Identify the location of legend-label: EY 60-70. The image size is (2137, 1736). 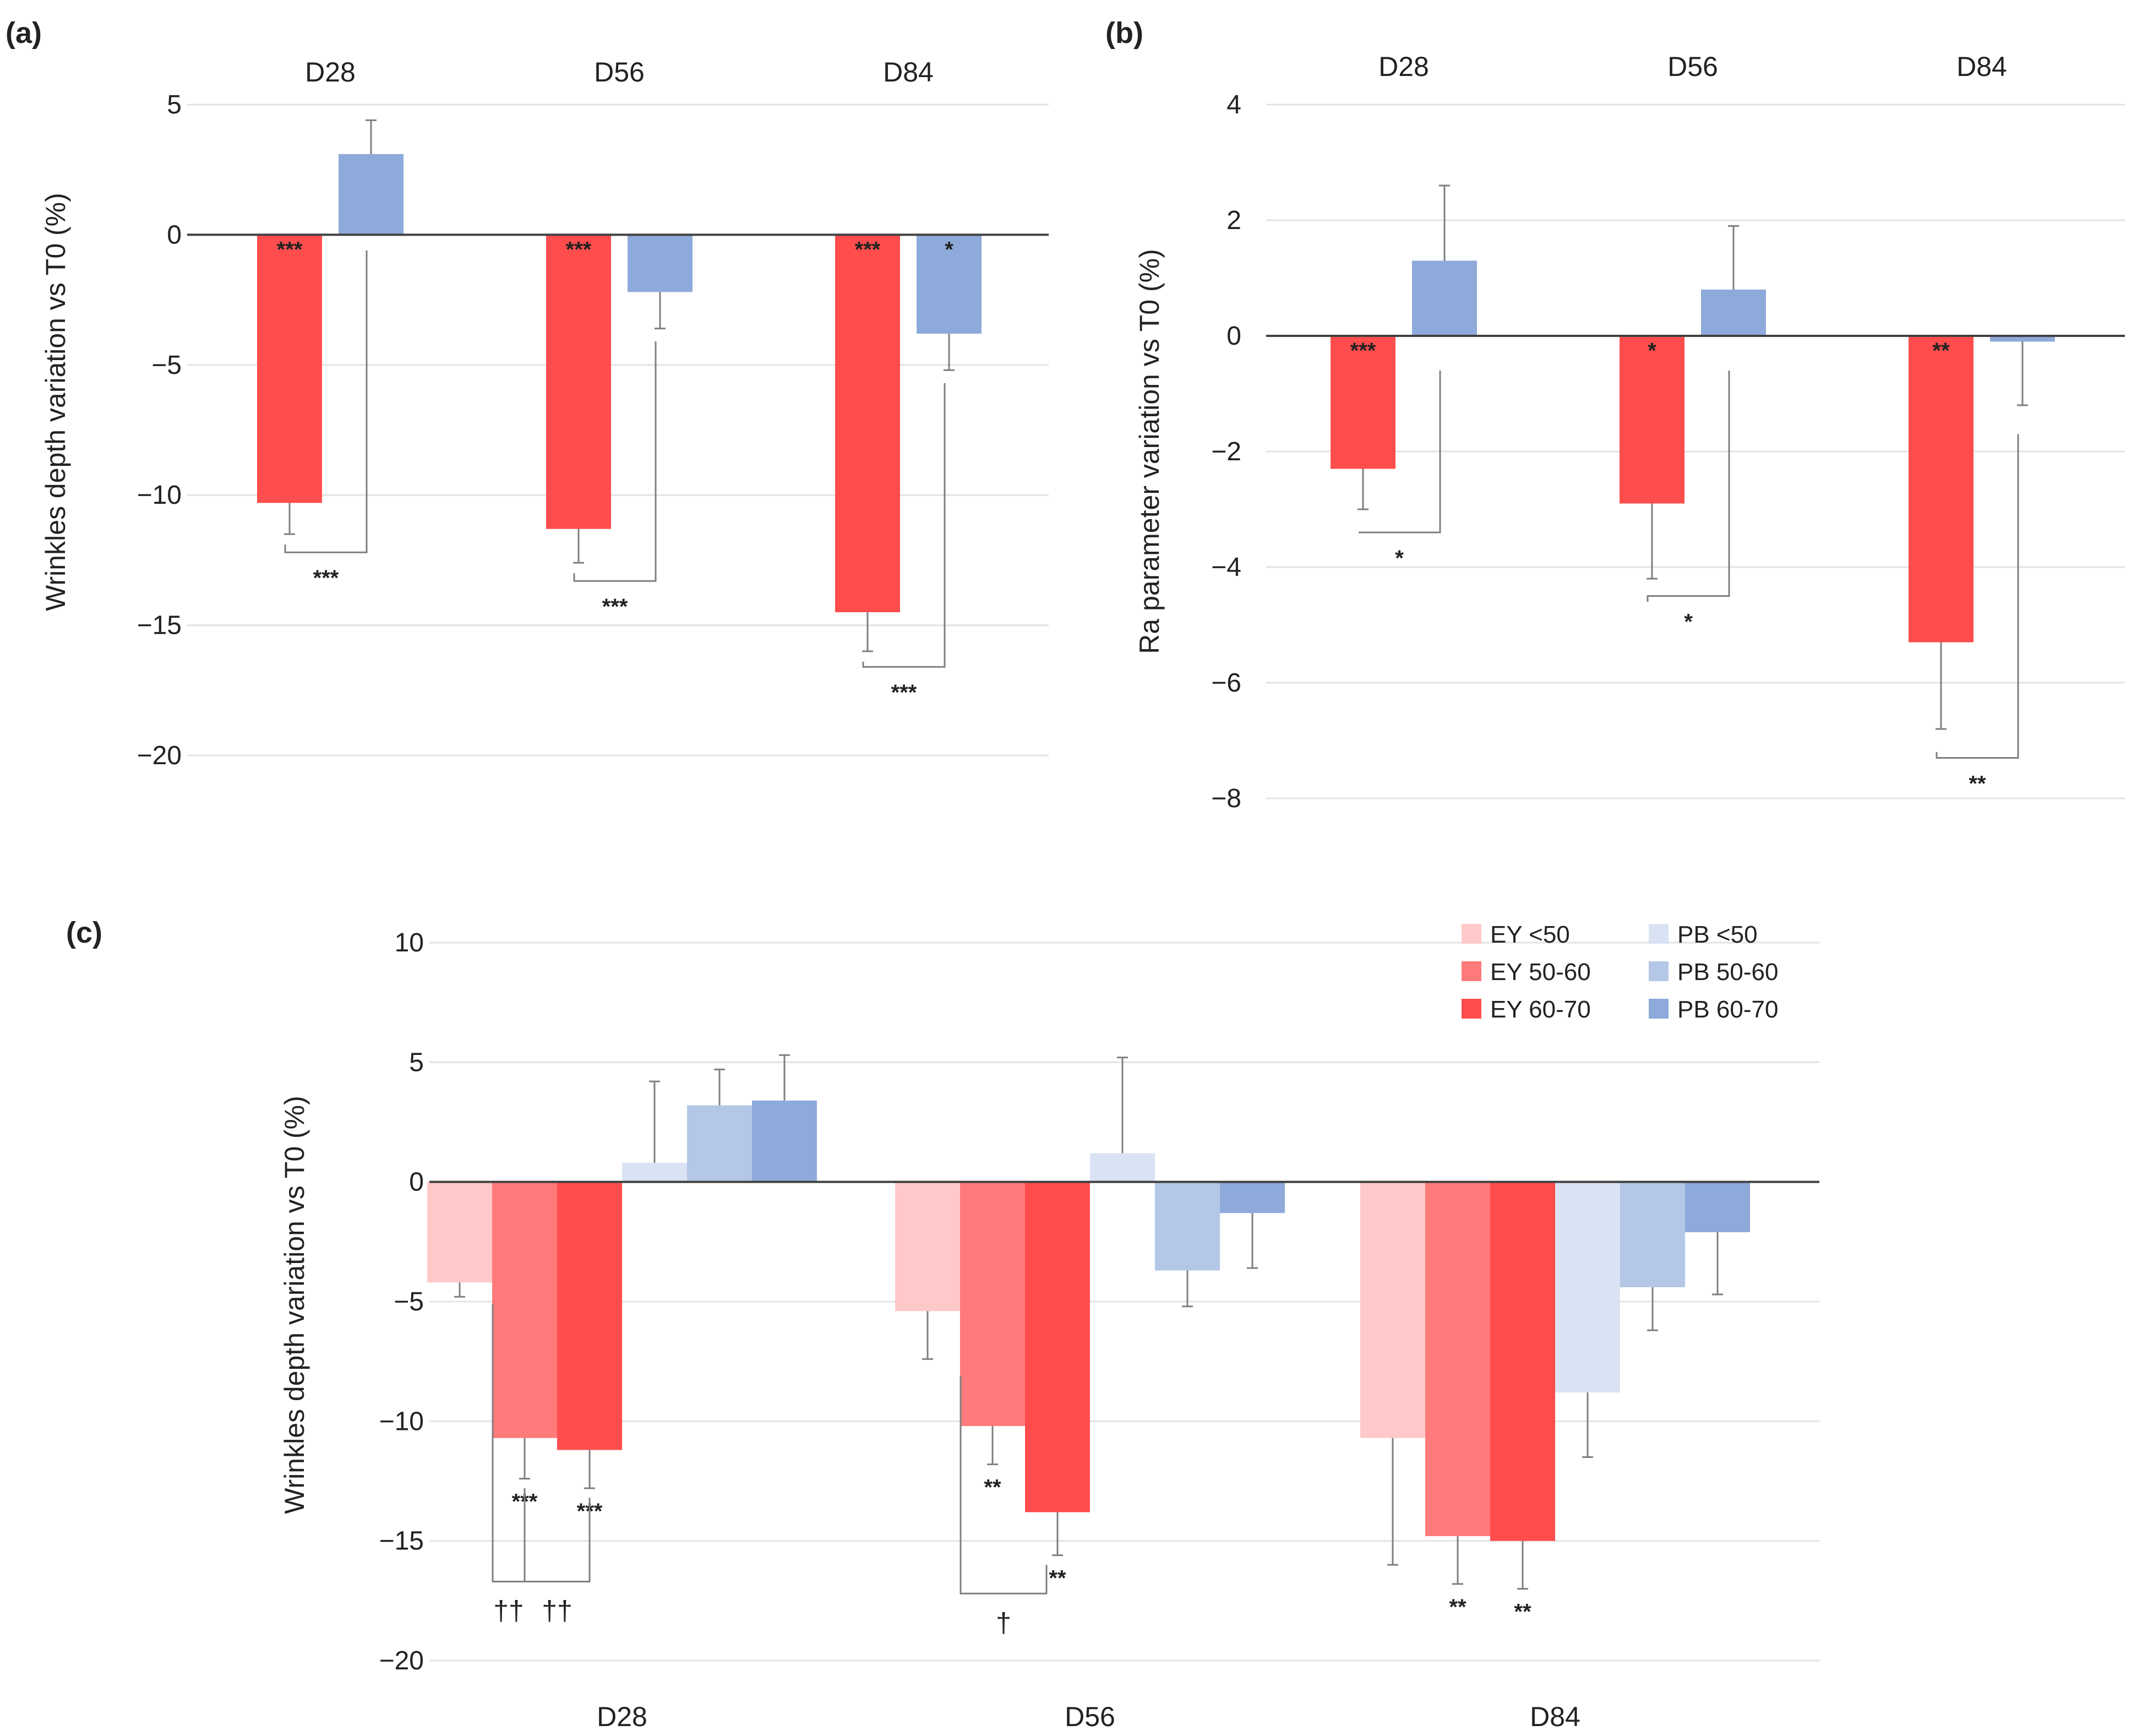
(1540, 1010).